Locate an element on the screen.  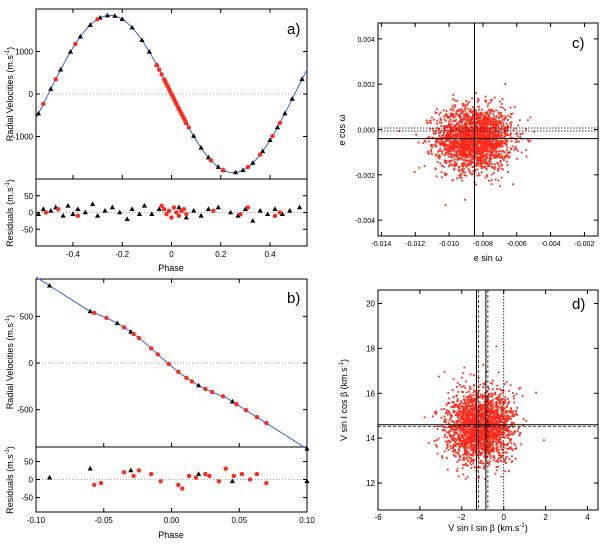
x-tick-label: -0.008 is located at coordinates (483, 244).